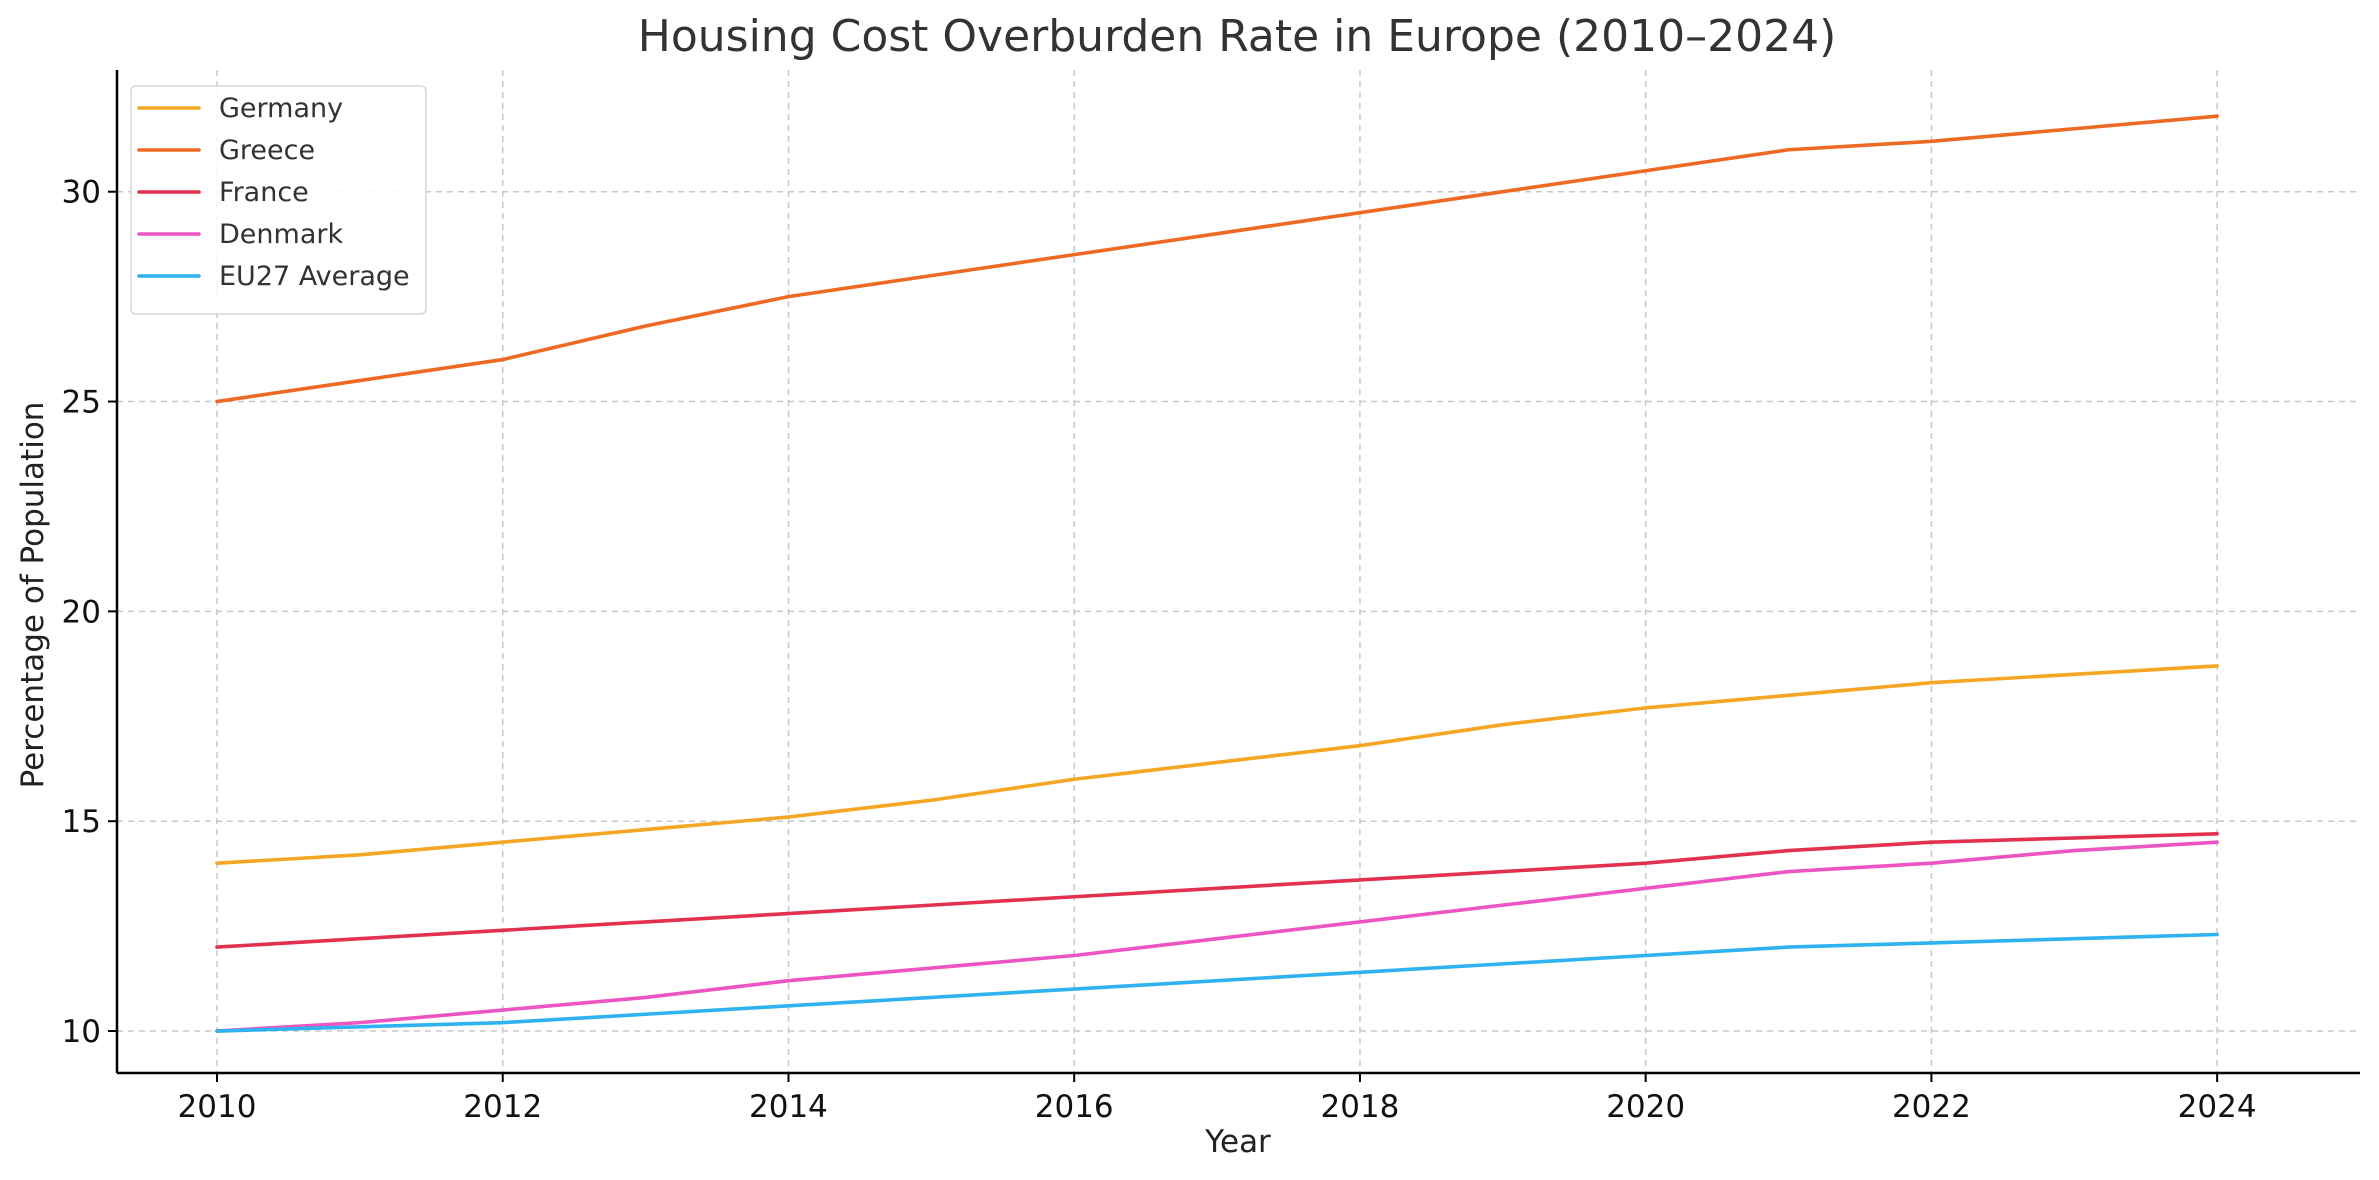 The image size is (2379, 1180). Describe the element at coordinates (281, 108) in the screenshot. I see `legend-label-germany: Germany` at that location.